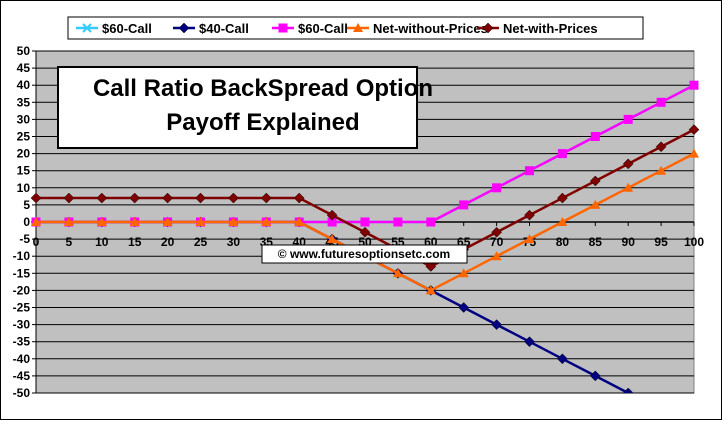 The height and width of the screenshot is (421, 723). Describe the element at coordinates (563, 242) in the screenshot. I see `x-tick-label: 80` at that location.